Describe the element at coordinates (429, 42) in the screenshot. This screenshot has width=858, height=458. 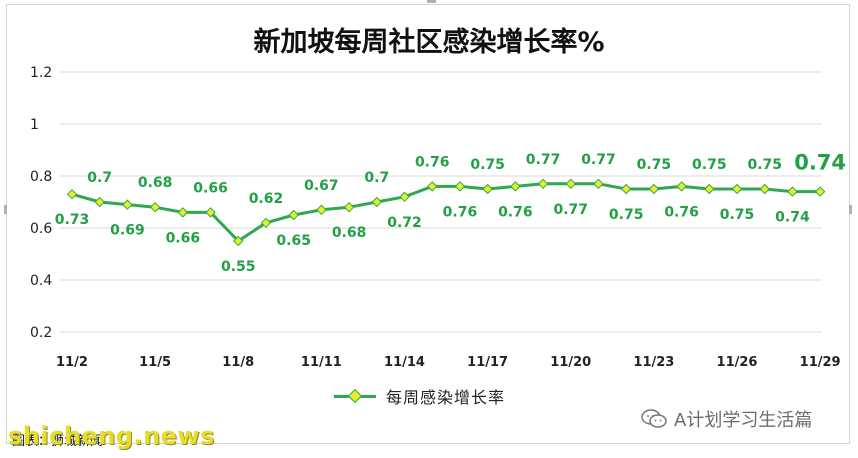
I see `chart-title: 新加坡每周社区感染增长率%` at that location.